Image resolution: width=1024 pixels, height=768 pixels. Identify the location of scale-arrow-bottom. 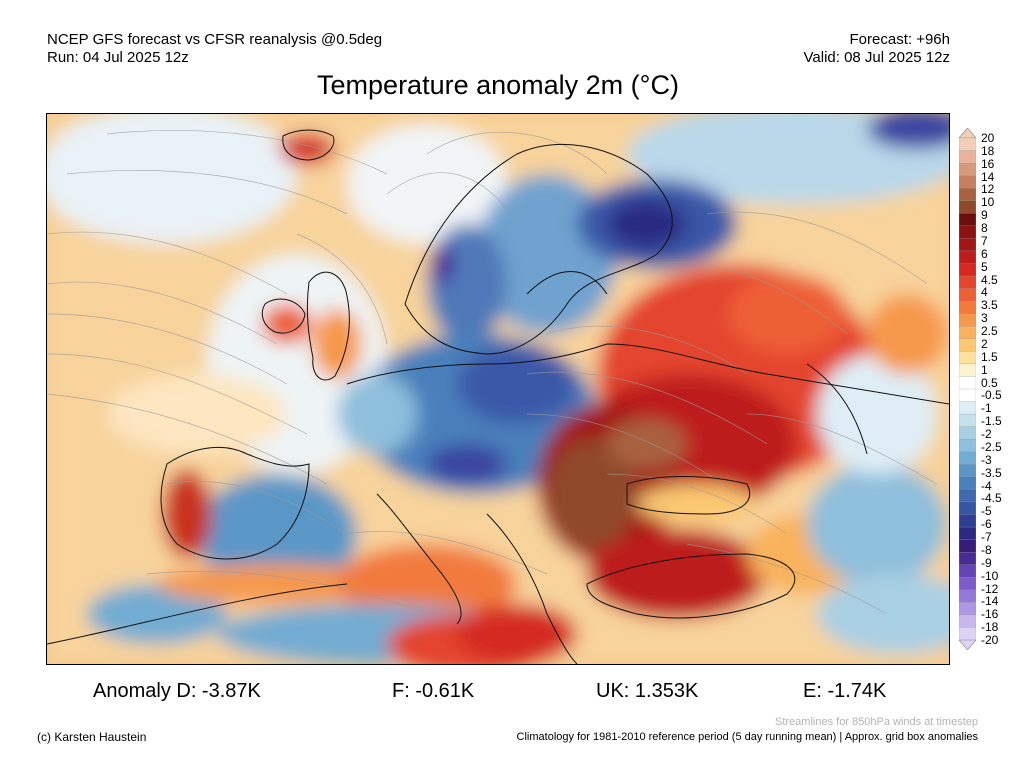
(967, 644).